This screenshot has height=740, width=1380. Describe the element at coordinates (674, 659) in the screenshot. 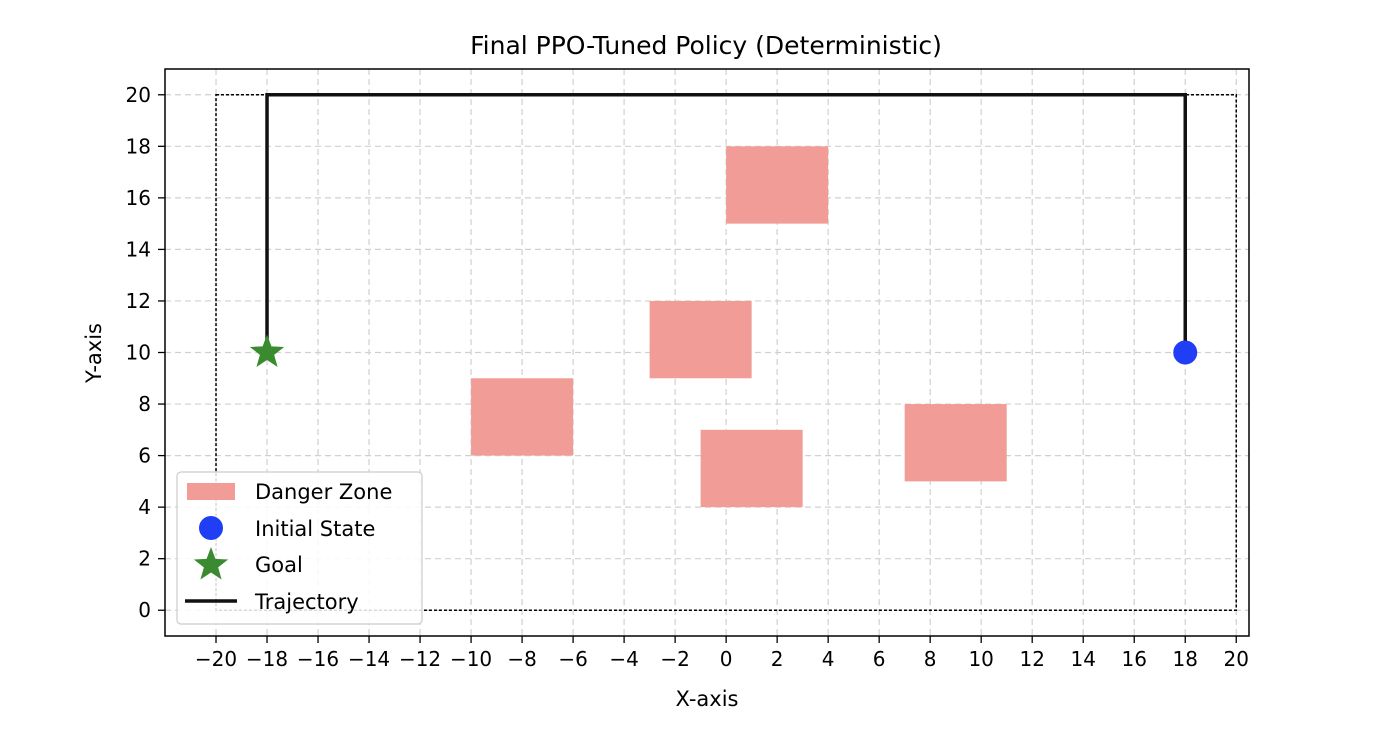

I see `x-tick-label: −2` at that location.